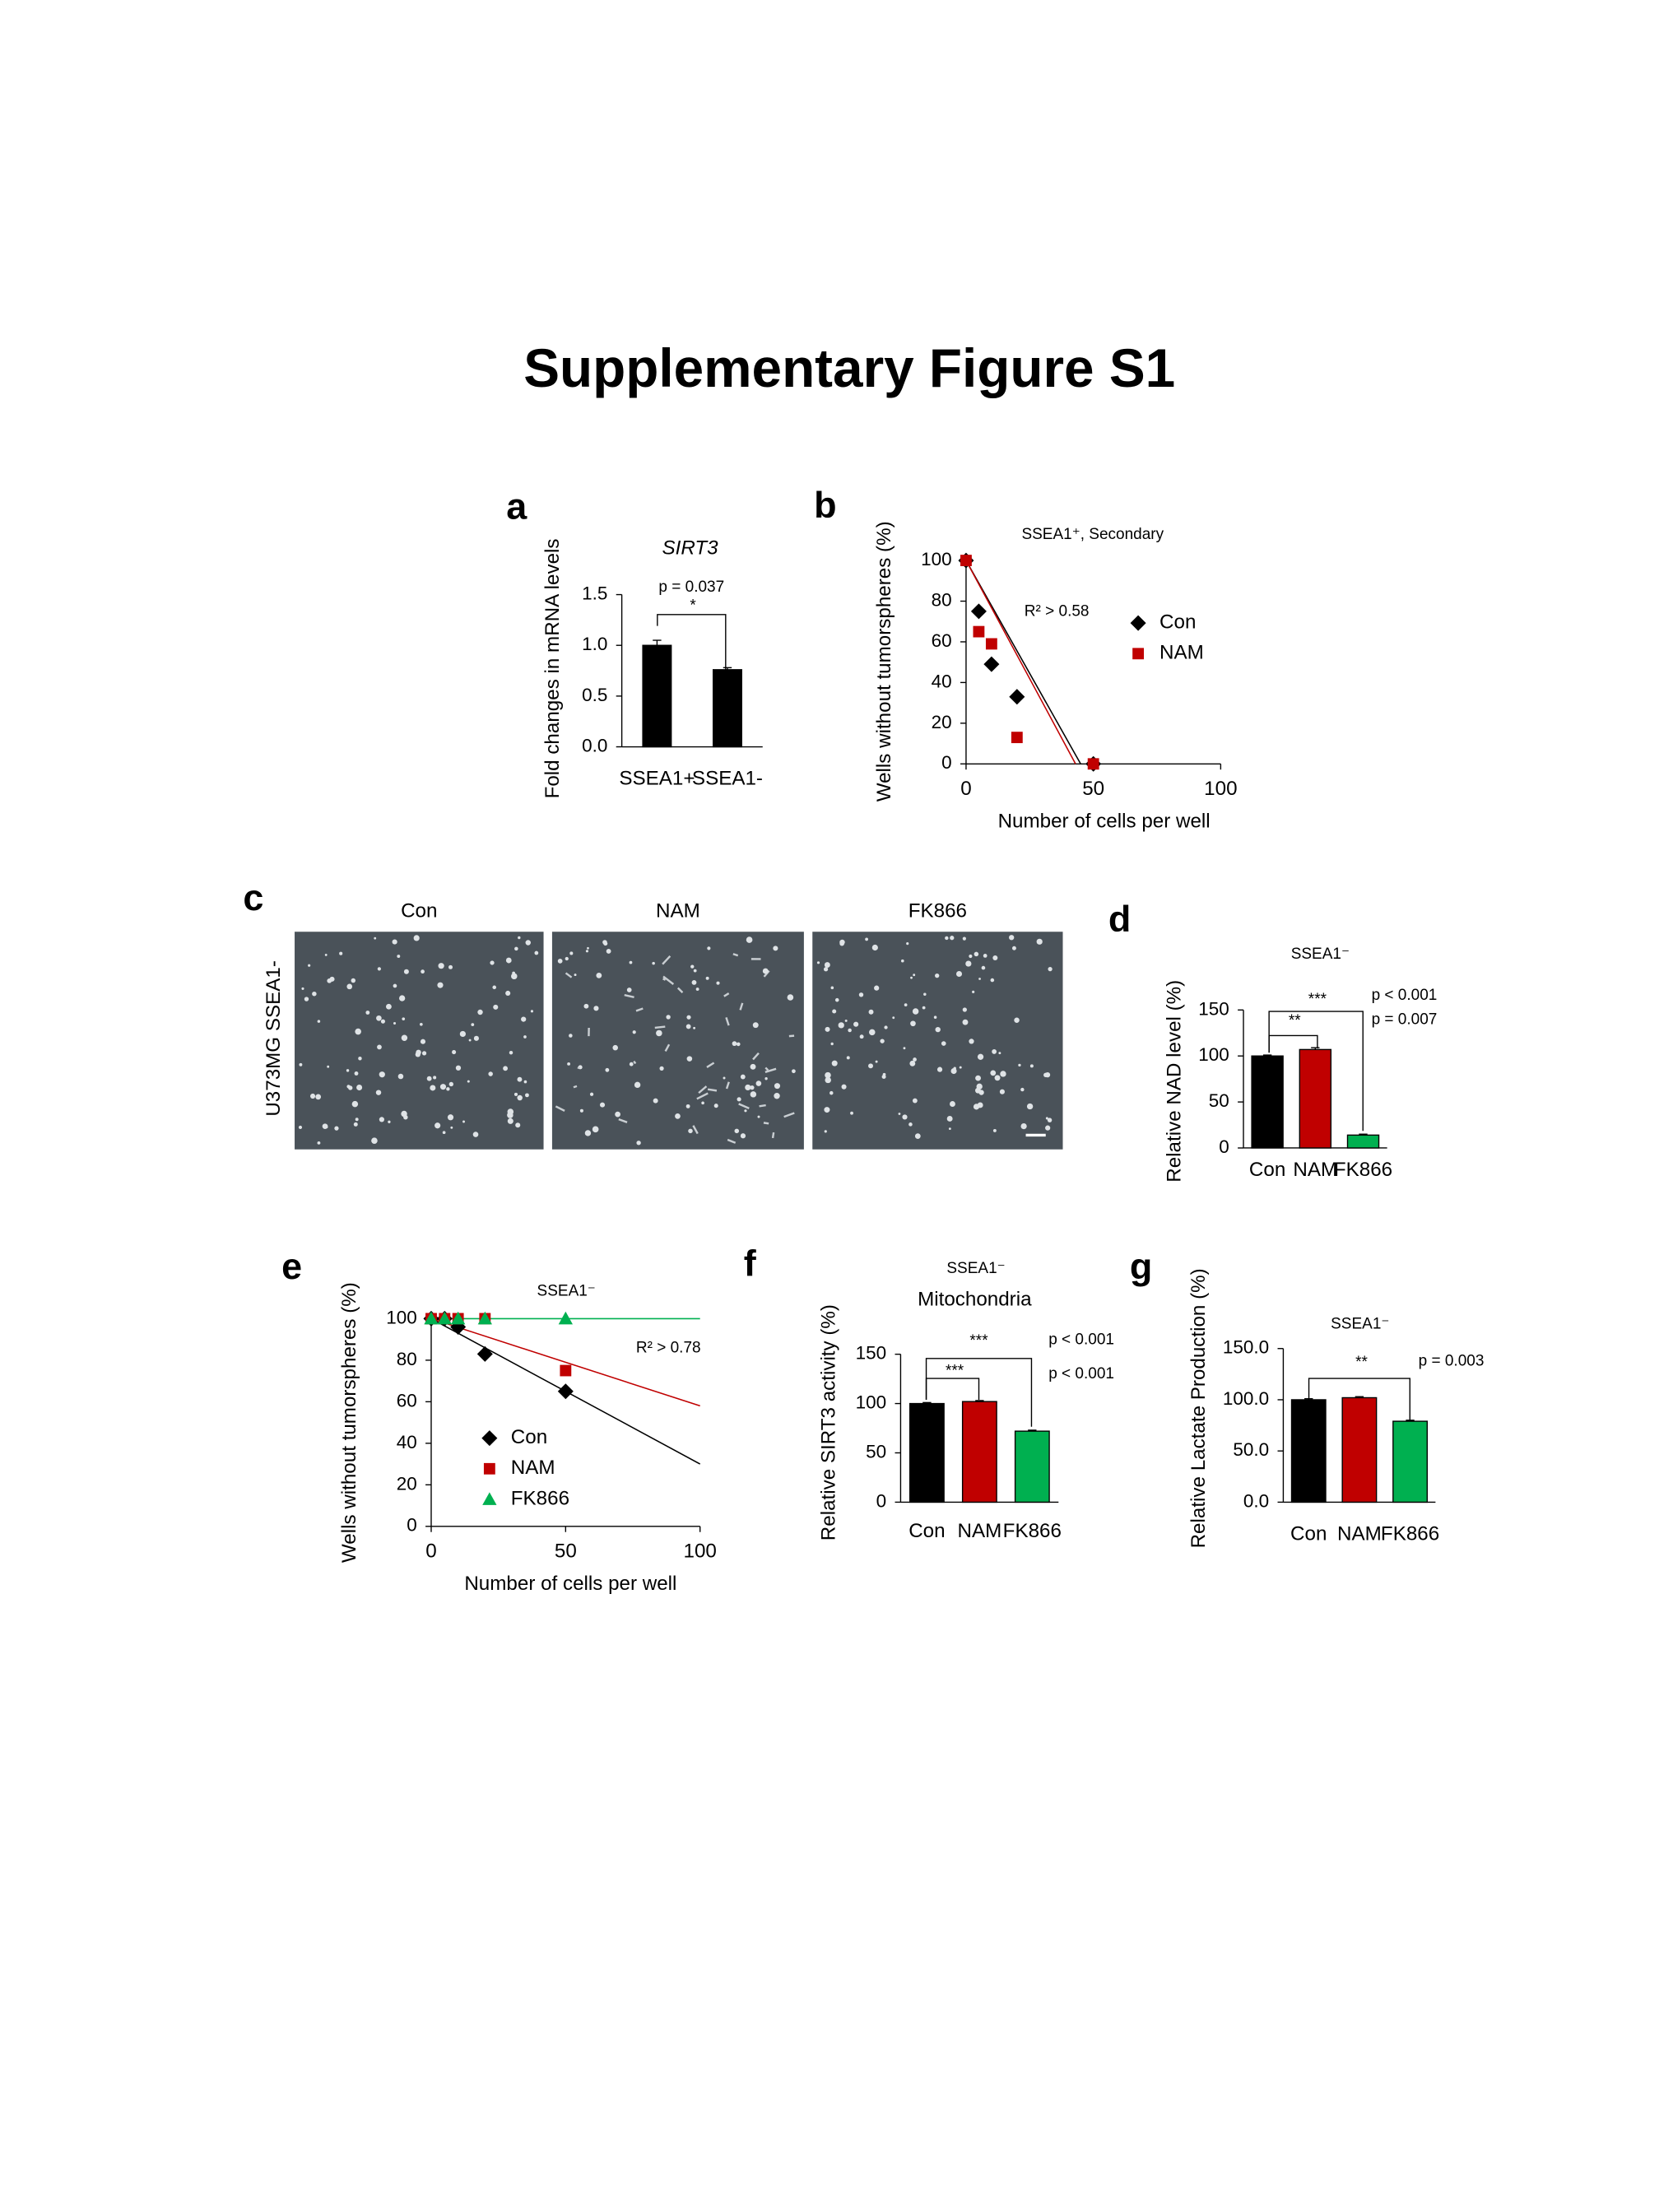 This screenshot has height=2212, width=1659. What do you see at coordinates (565, 1362) in the screenshot?
I see `trendline` at bounding box center [565, 1362].